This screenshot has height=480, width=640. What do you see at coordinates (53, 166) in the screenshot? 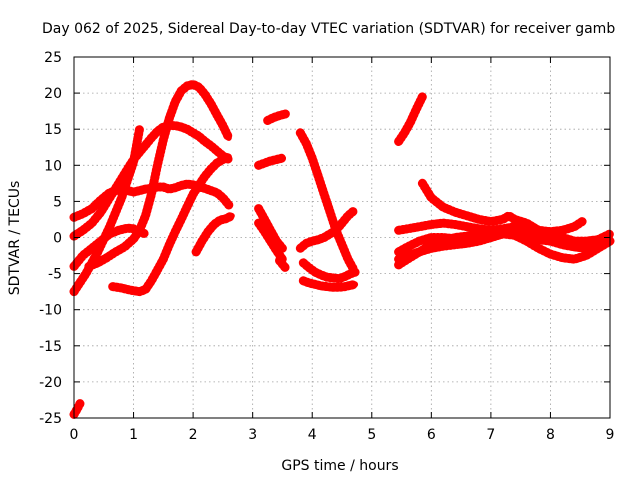
I see `y-tick-label: 10` at bounding box center [53, 166].